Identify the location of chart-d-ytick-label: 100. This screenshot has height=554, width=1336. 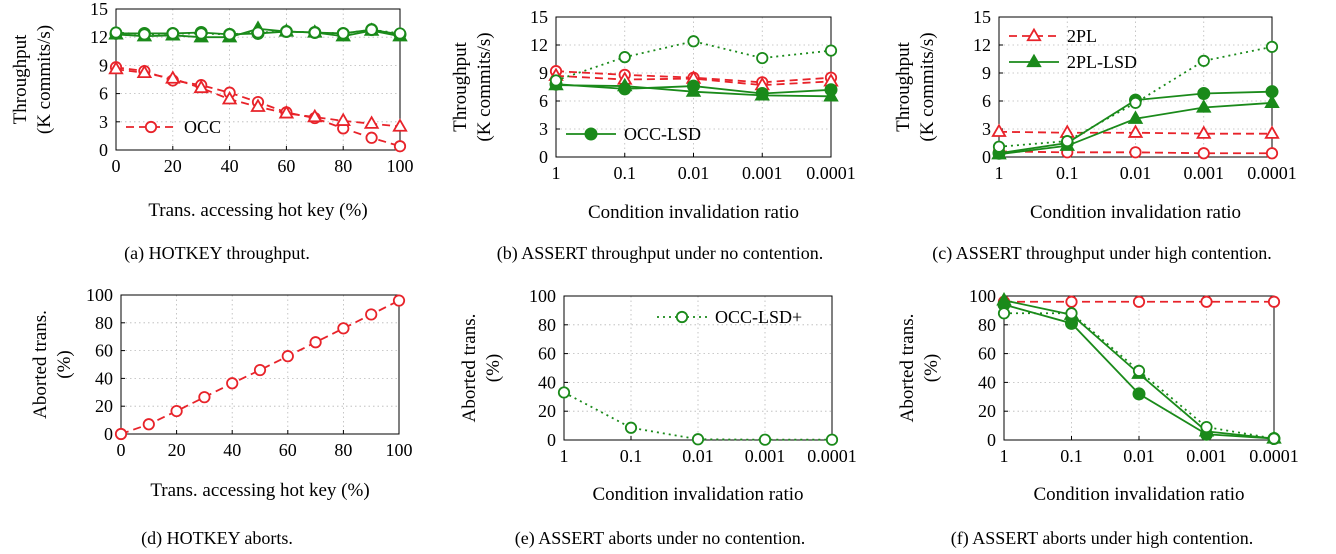
(99, 295).